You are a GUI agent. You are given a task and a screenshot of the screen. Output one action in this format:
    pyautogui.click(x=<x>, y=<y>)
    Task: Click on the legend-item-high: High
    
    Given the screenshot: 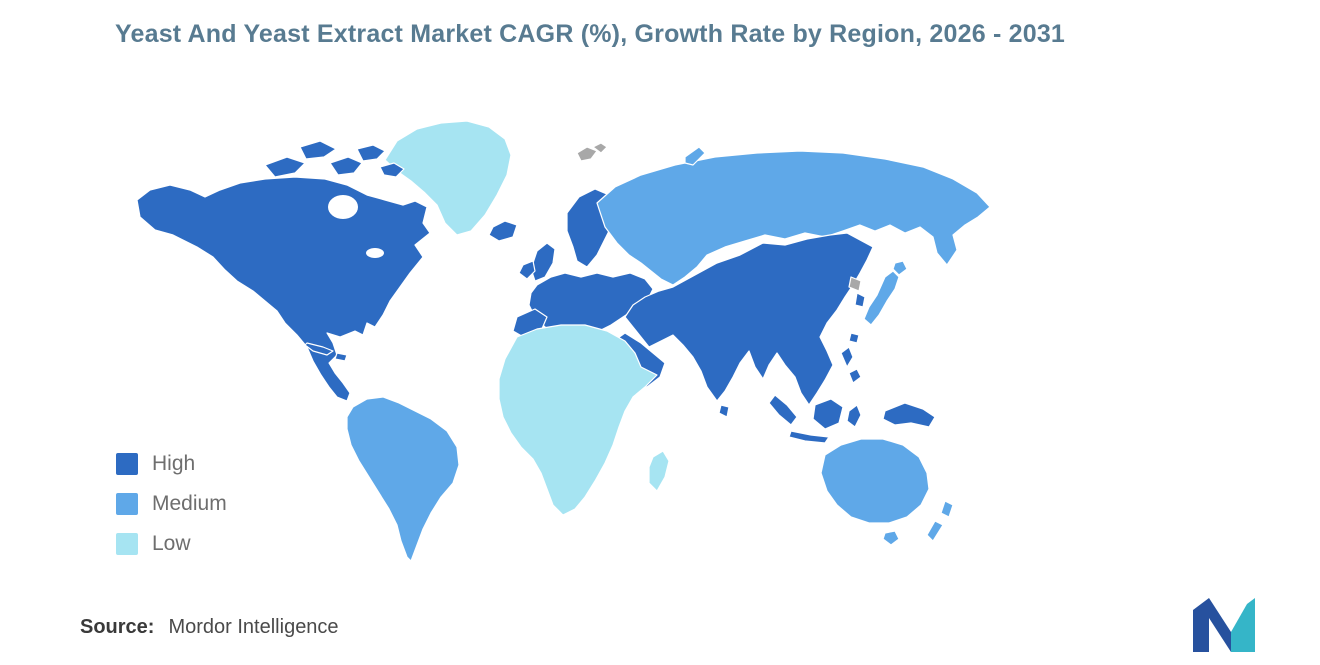 What is the action you would take?
    pyautogui.click(x=171, y=464)
    